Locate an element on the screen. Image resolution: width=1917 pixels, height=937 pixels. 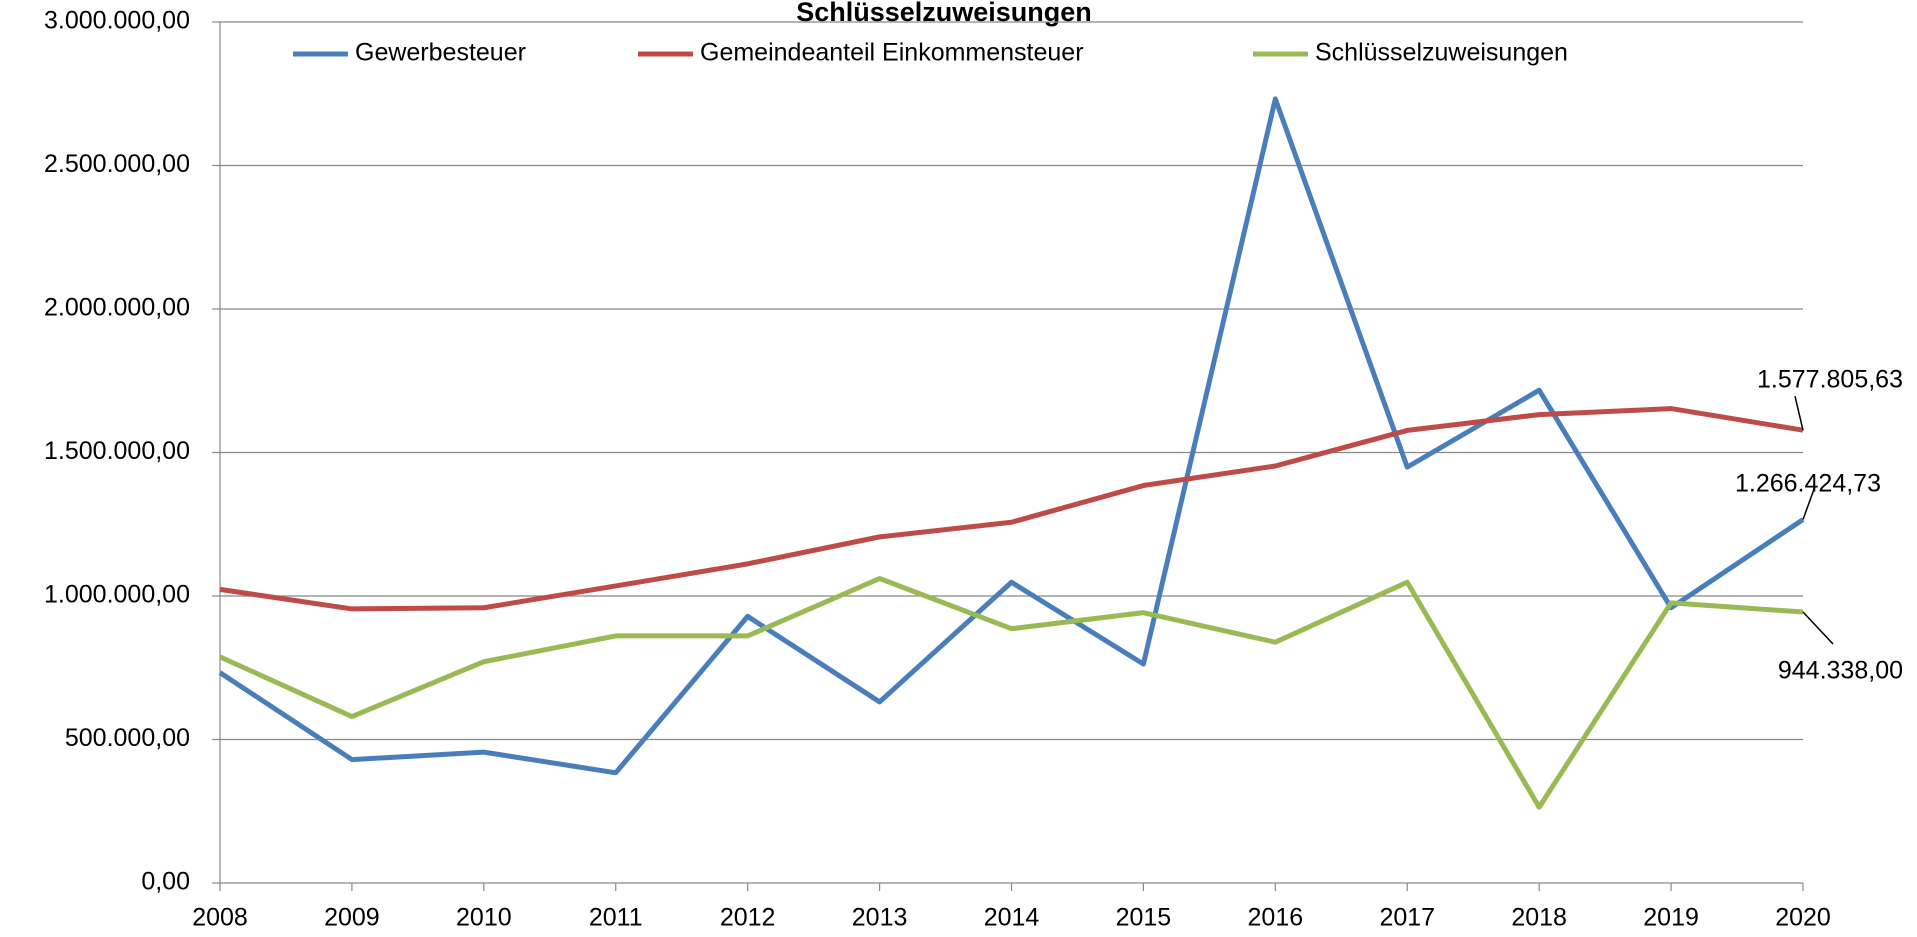
x-tick-label: 2014 is located at coordinates (1012, 918).